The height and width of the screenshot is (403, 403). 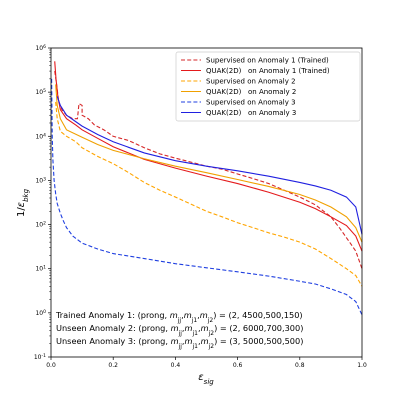 What do you see at coordinates (362, 365) in the screenshot?
I see `x-tick-label: 1.0` at bounding box center [362, 365].